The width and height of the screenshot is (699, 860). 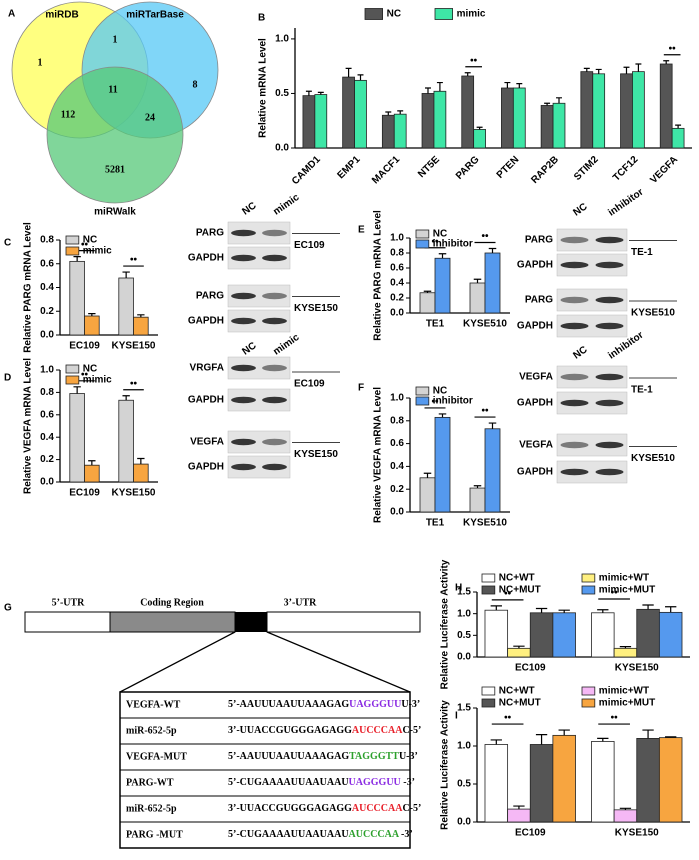 What do you see at coordinates (301, 602) in the screenshot?
I see `region-label: 3’-UTR` at bounding box center [301, 602].